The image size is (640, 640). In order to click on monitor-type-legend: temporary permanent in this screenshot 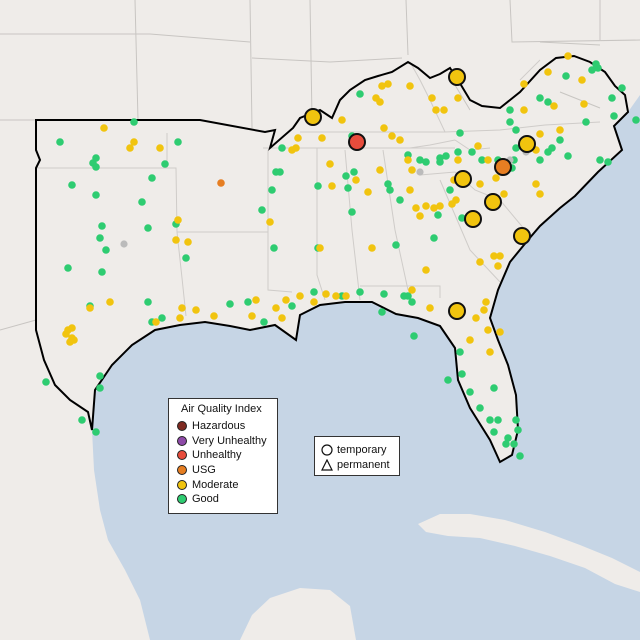, I will do `click(357, 456)`.